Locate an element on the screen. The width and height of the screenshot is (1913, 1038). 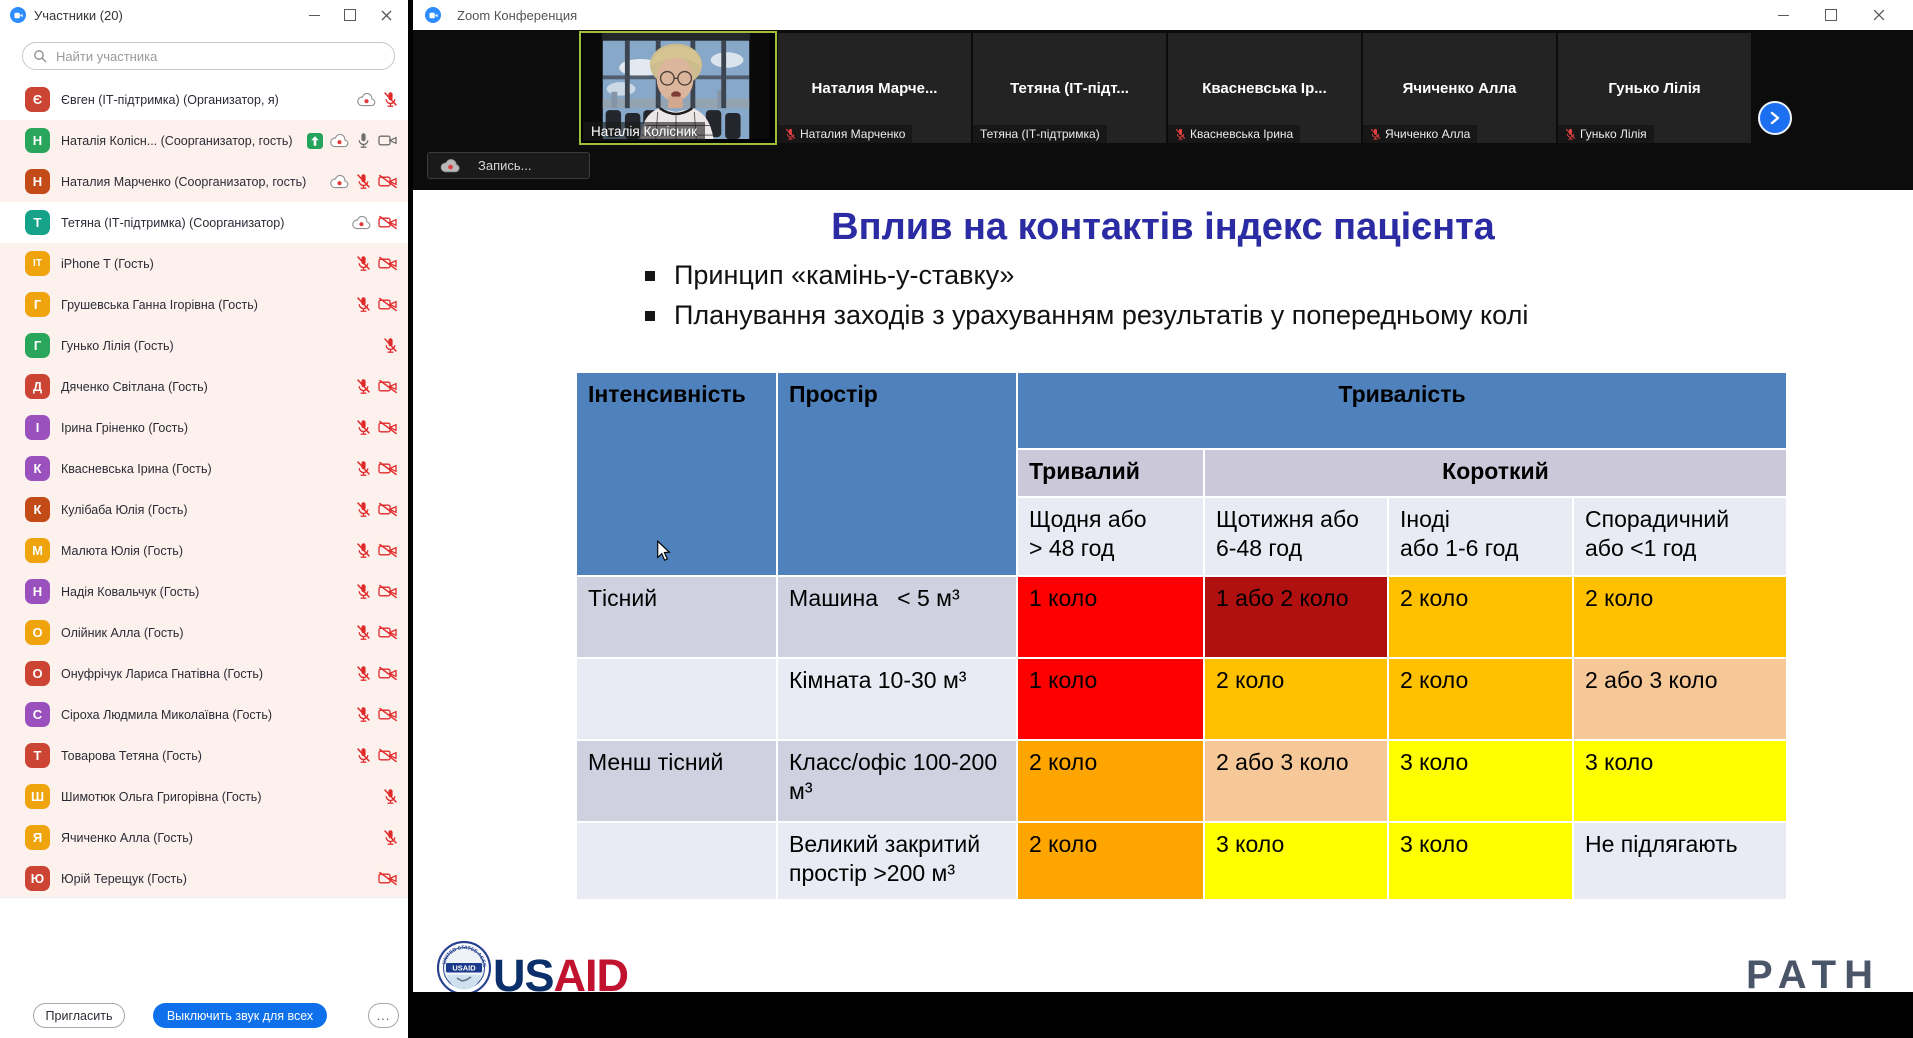
participant-row: І Ірина Гріненко (Гость) is located at coordinates (204, 427).